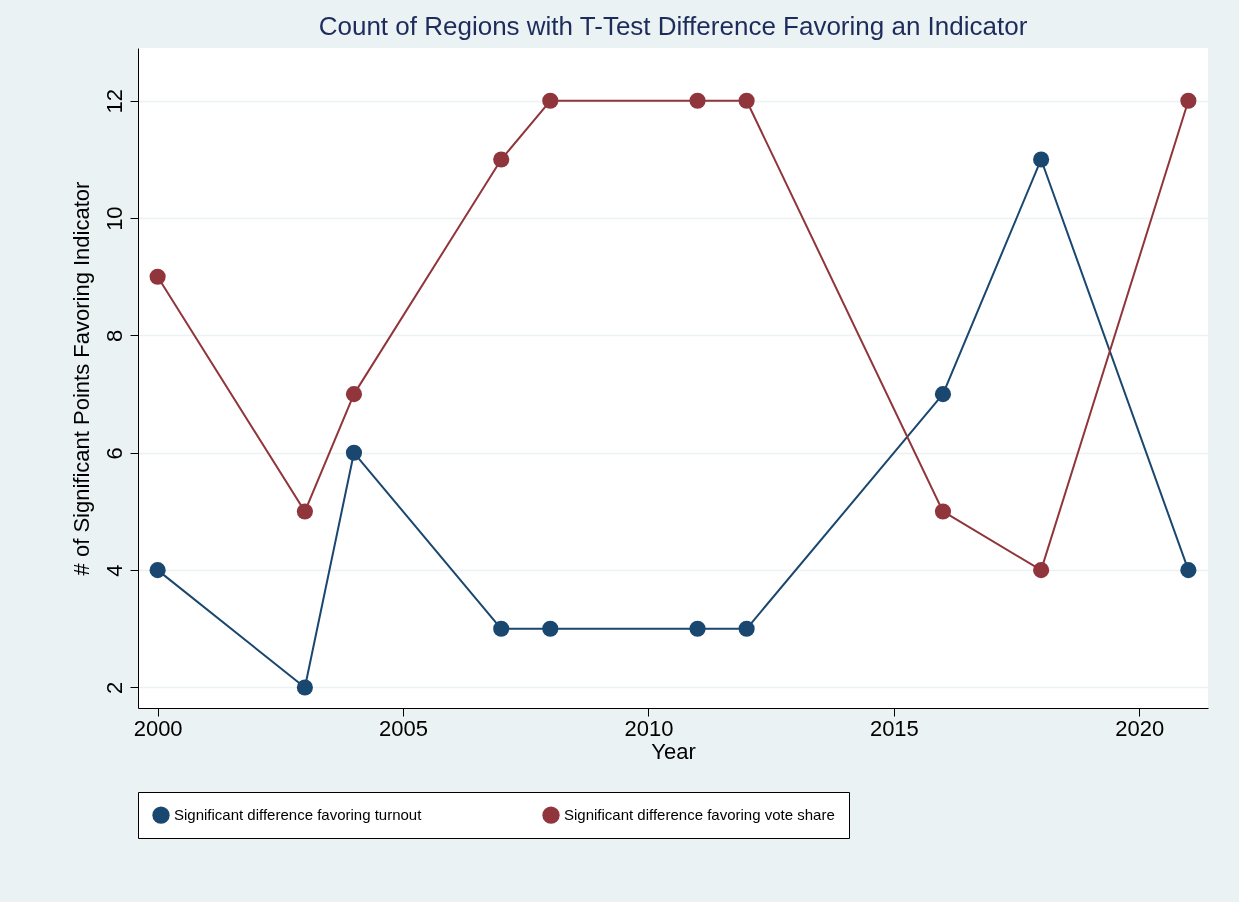 This screenshot has height=902, width=1239. What do you see at coordinates (114, 453) in the screenshot?
I see `y-tick-label: 6` at bounding box center [114, 453].